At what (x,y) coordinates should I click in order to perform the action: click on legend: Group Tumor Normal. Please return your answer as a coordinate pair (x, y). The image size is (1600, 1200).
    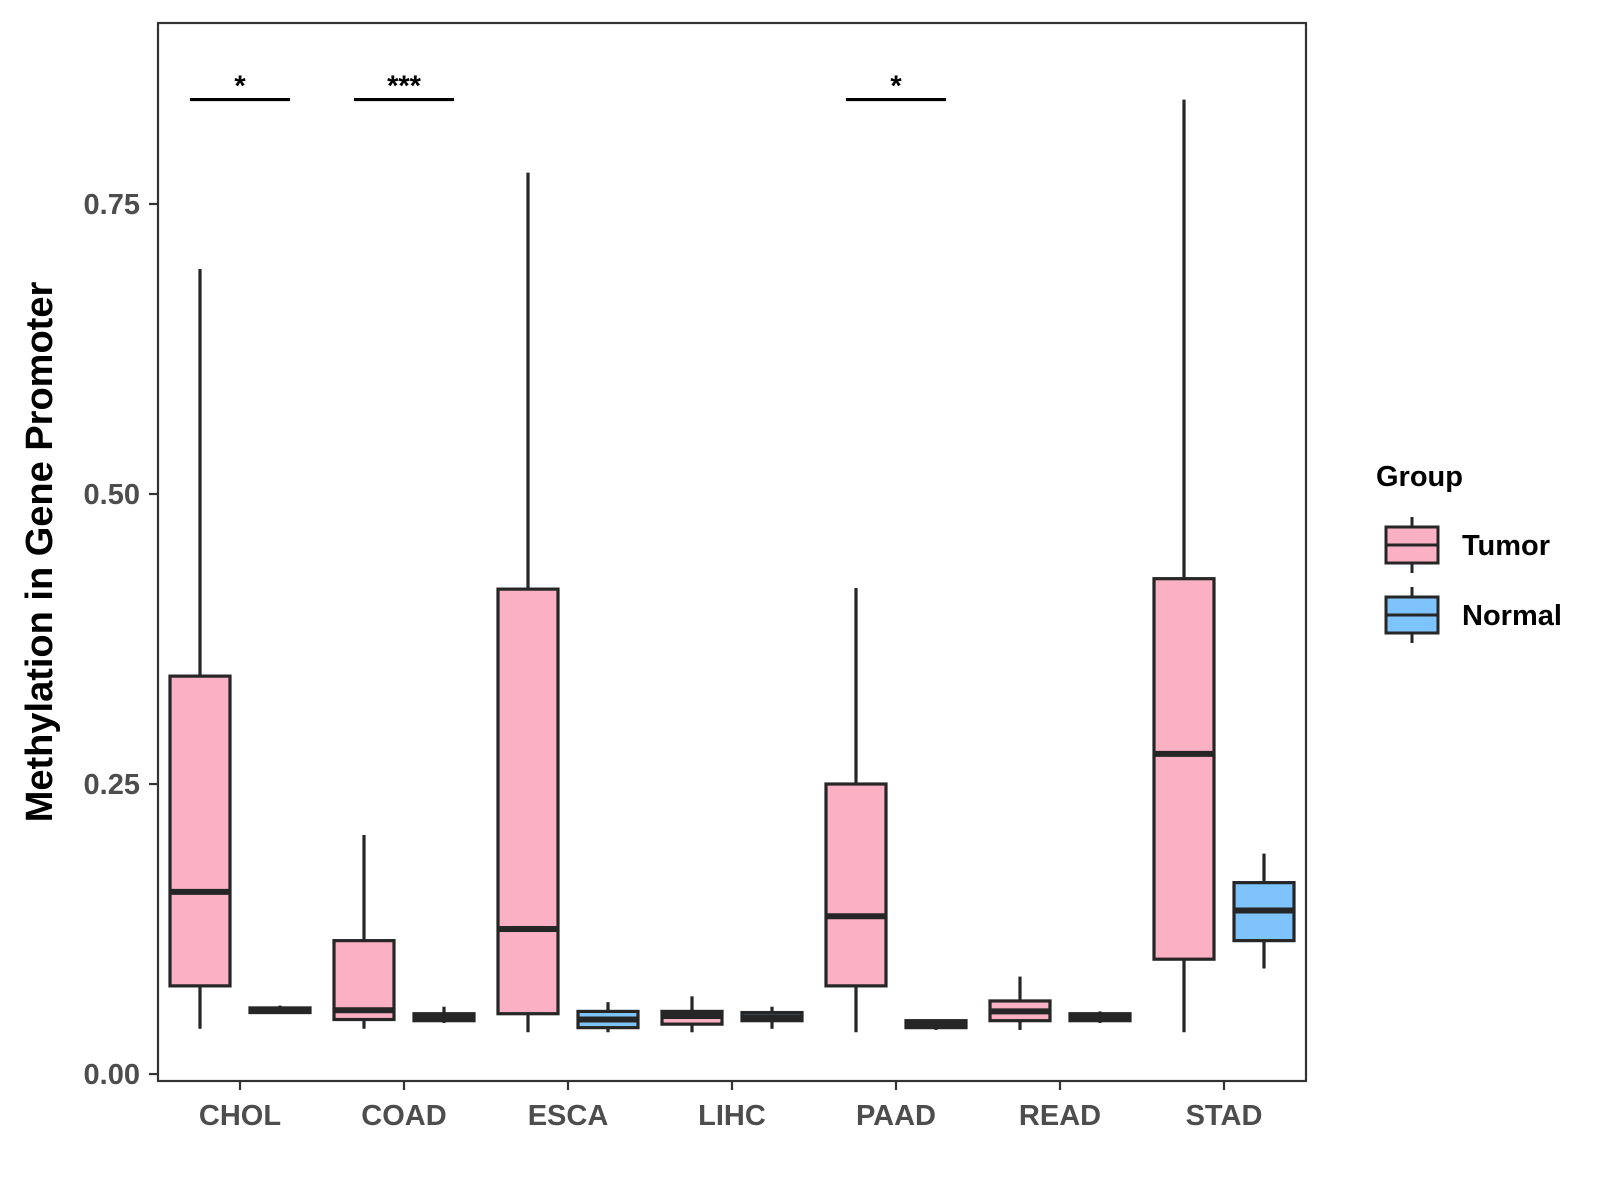
    Looking at the image, I should click on (1469, 552).